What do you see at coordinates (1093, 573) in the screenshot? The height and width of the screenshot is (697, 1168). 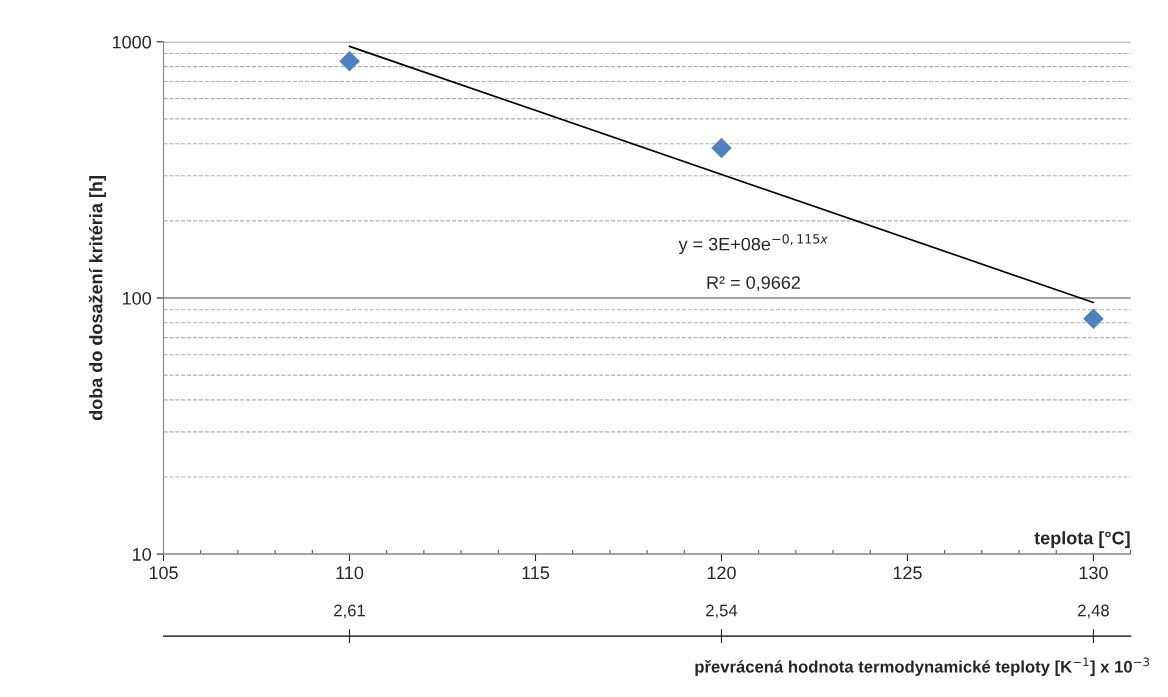 I see `x-tick-label: 130` at bounding box center [1093, 573].